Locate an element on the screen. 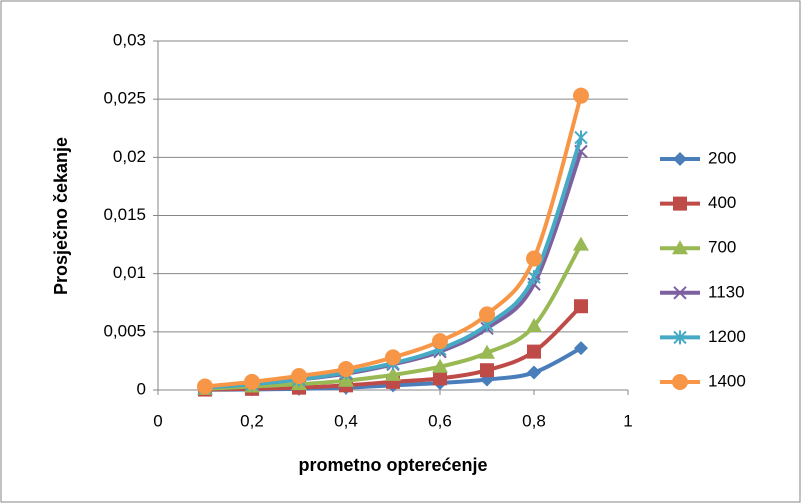 This screenshot has height=504, width=802. y-tick-label: 0,025 is located at coordinates (124, 98).